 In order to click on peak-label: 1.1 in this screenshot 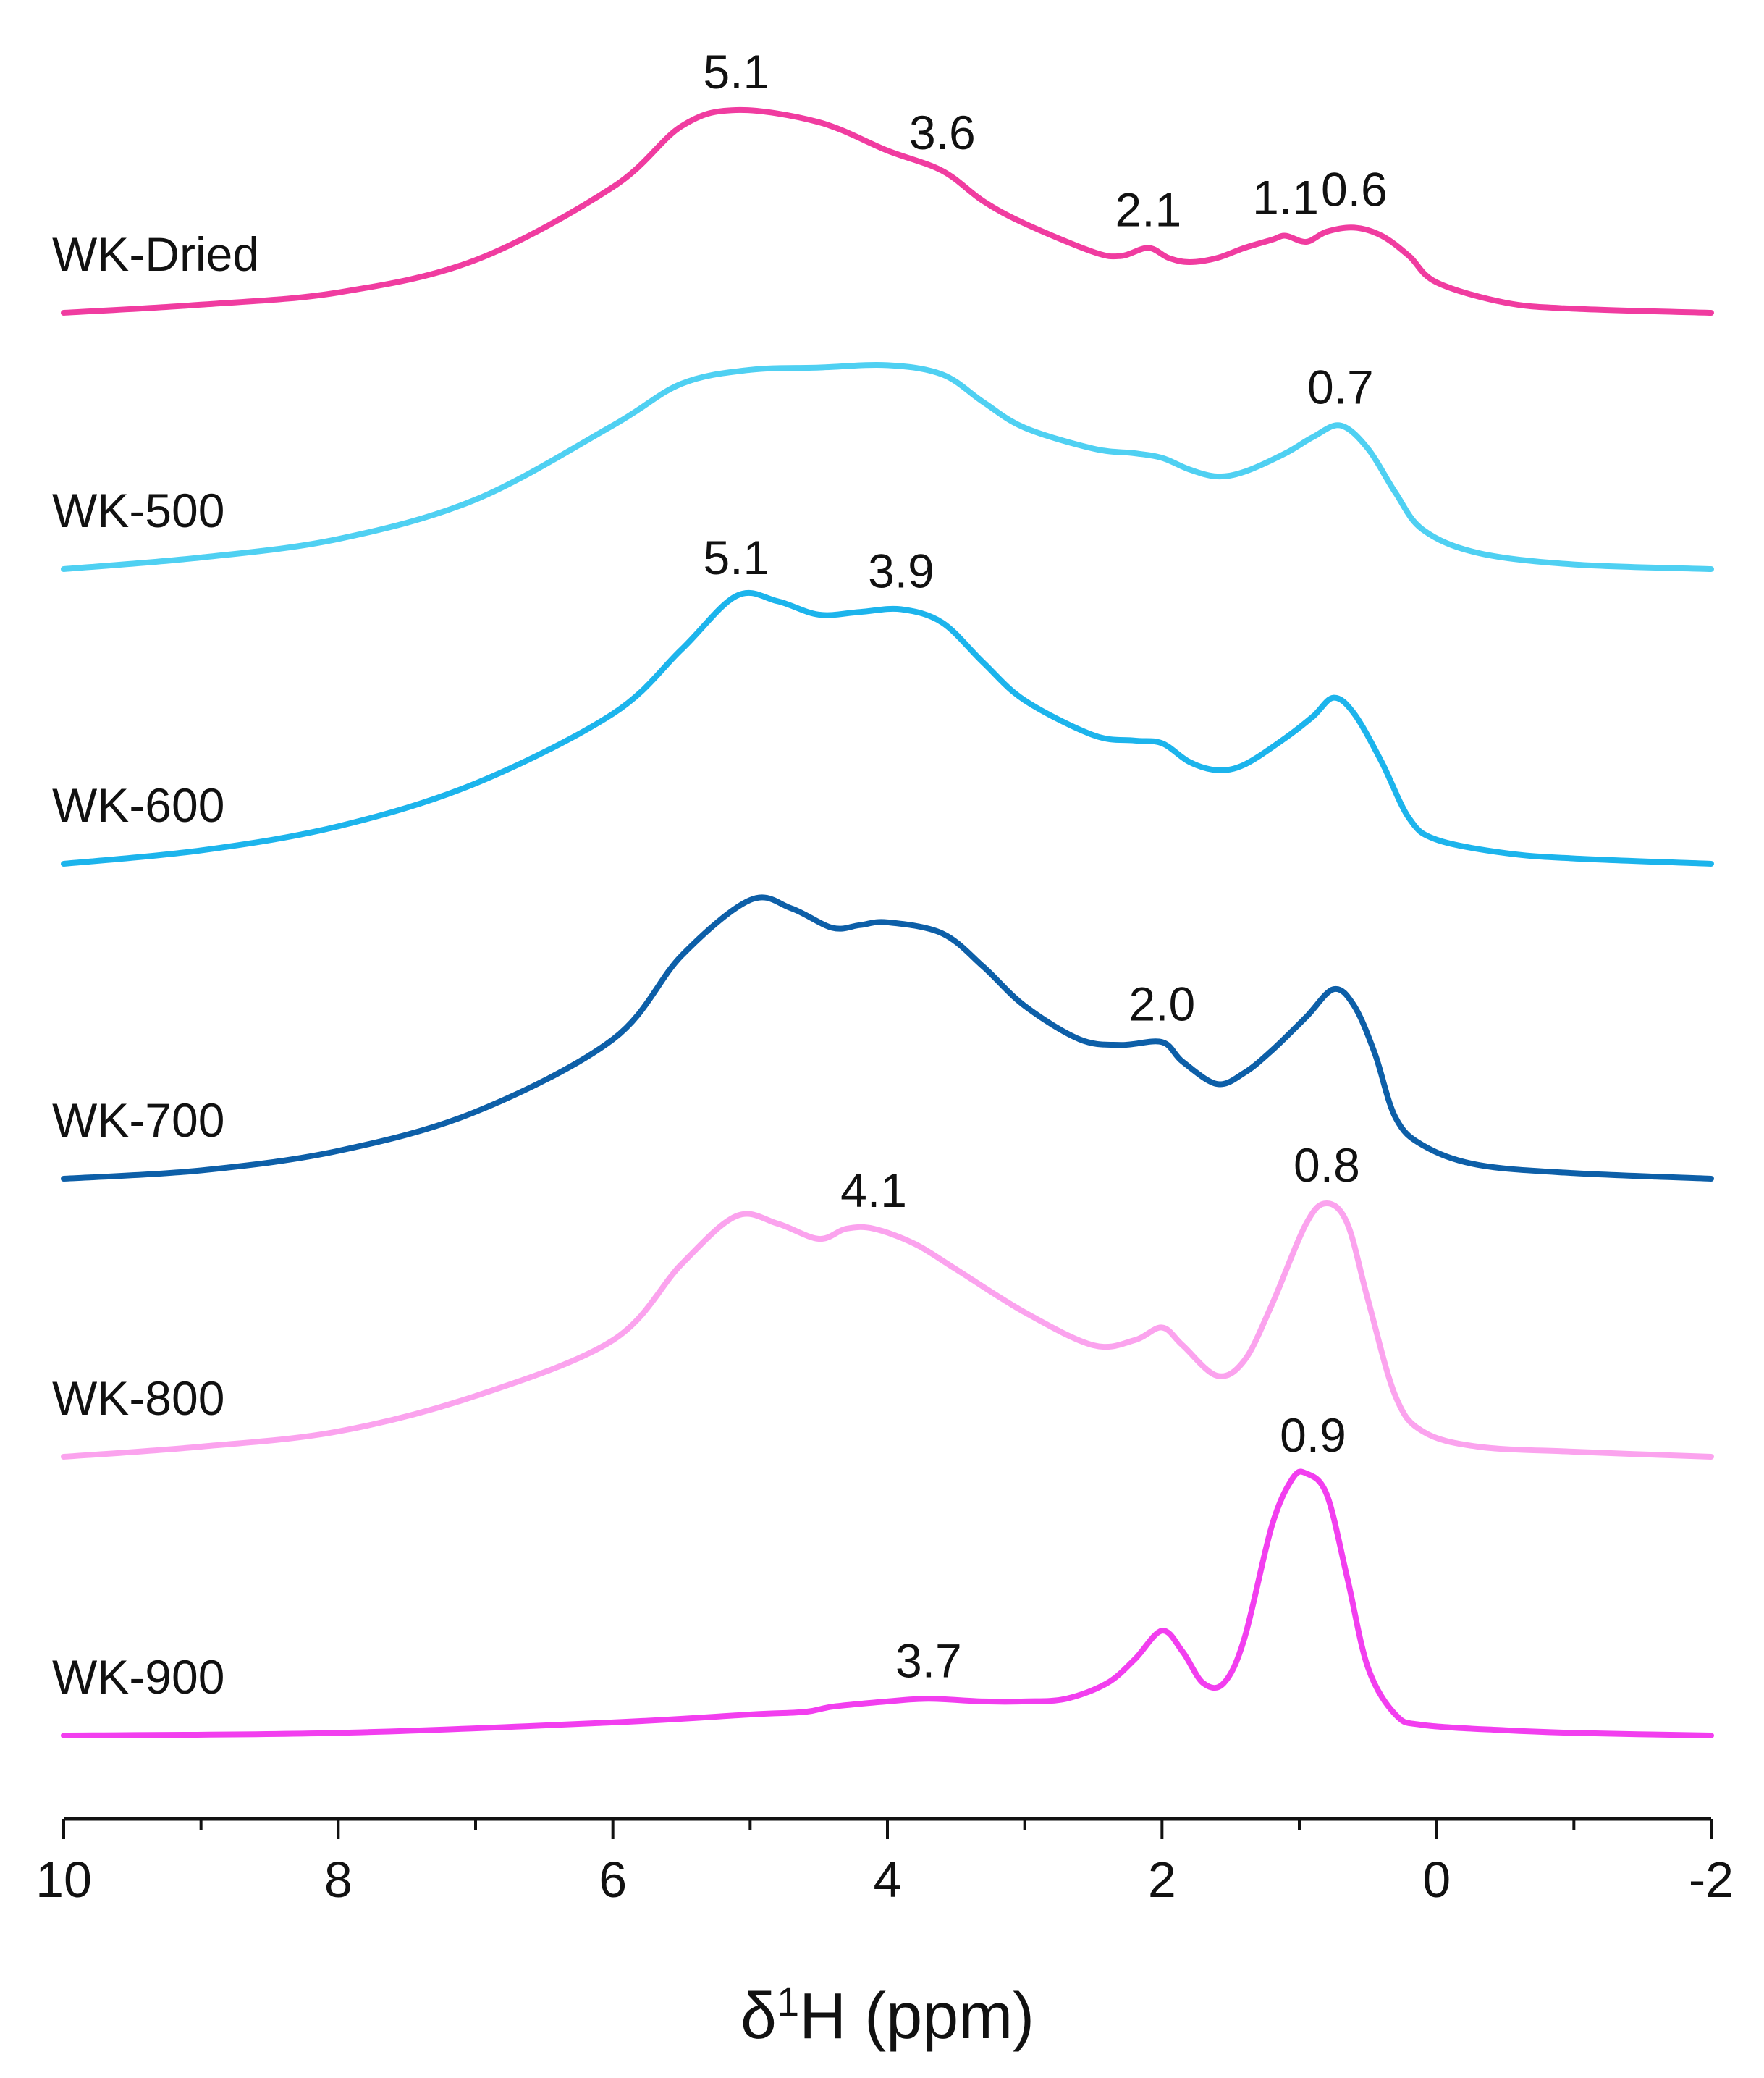, I will do `click(1285, 198)`.